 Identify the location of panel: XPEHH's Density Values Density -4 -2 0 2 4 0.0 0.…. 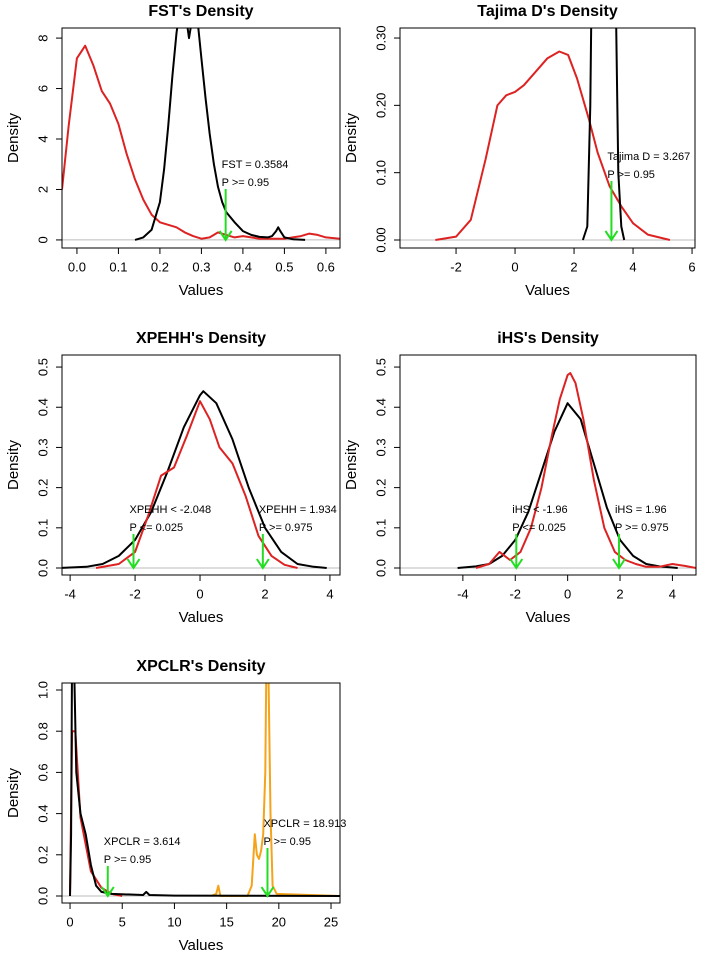
(173, 478).